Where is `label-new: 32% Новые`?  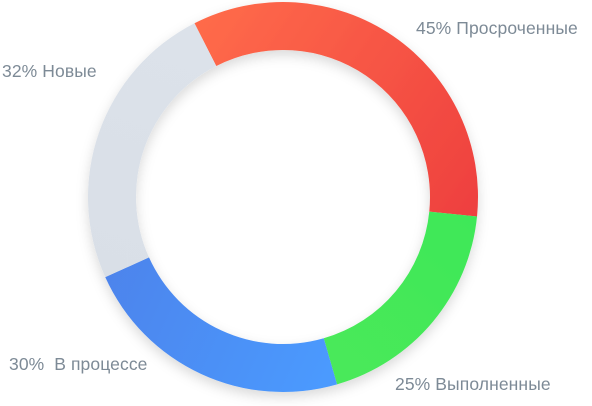
label-new: 32% Новые is located at coordinates (49, 71).